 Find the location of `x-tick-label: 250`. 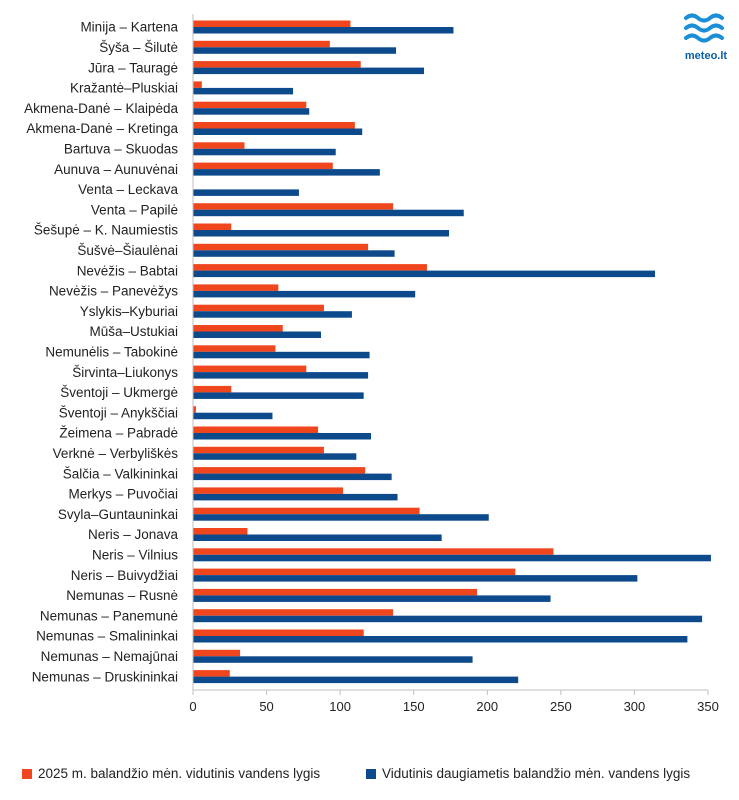

x-tick-label: 250 is located at coordinates (561, 706).